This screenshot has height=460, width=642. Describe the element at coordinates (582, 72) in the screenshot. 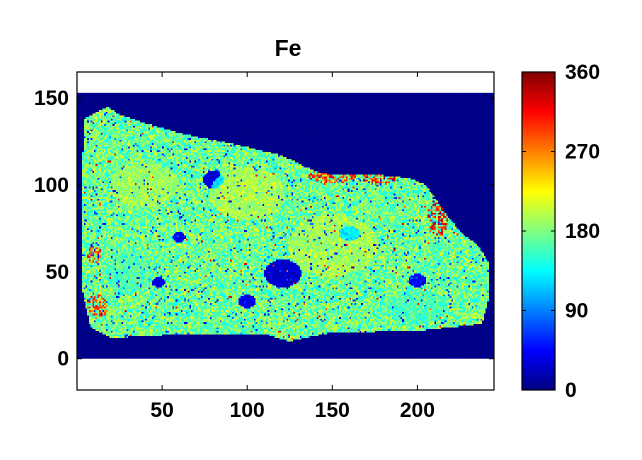

I see `colorbar-tick-label: 360` at that location.